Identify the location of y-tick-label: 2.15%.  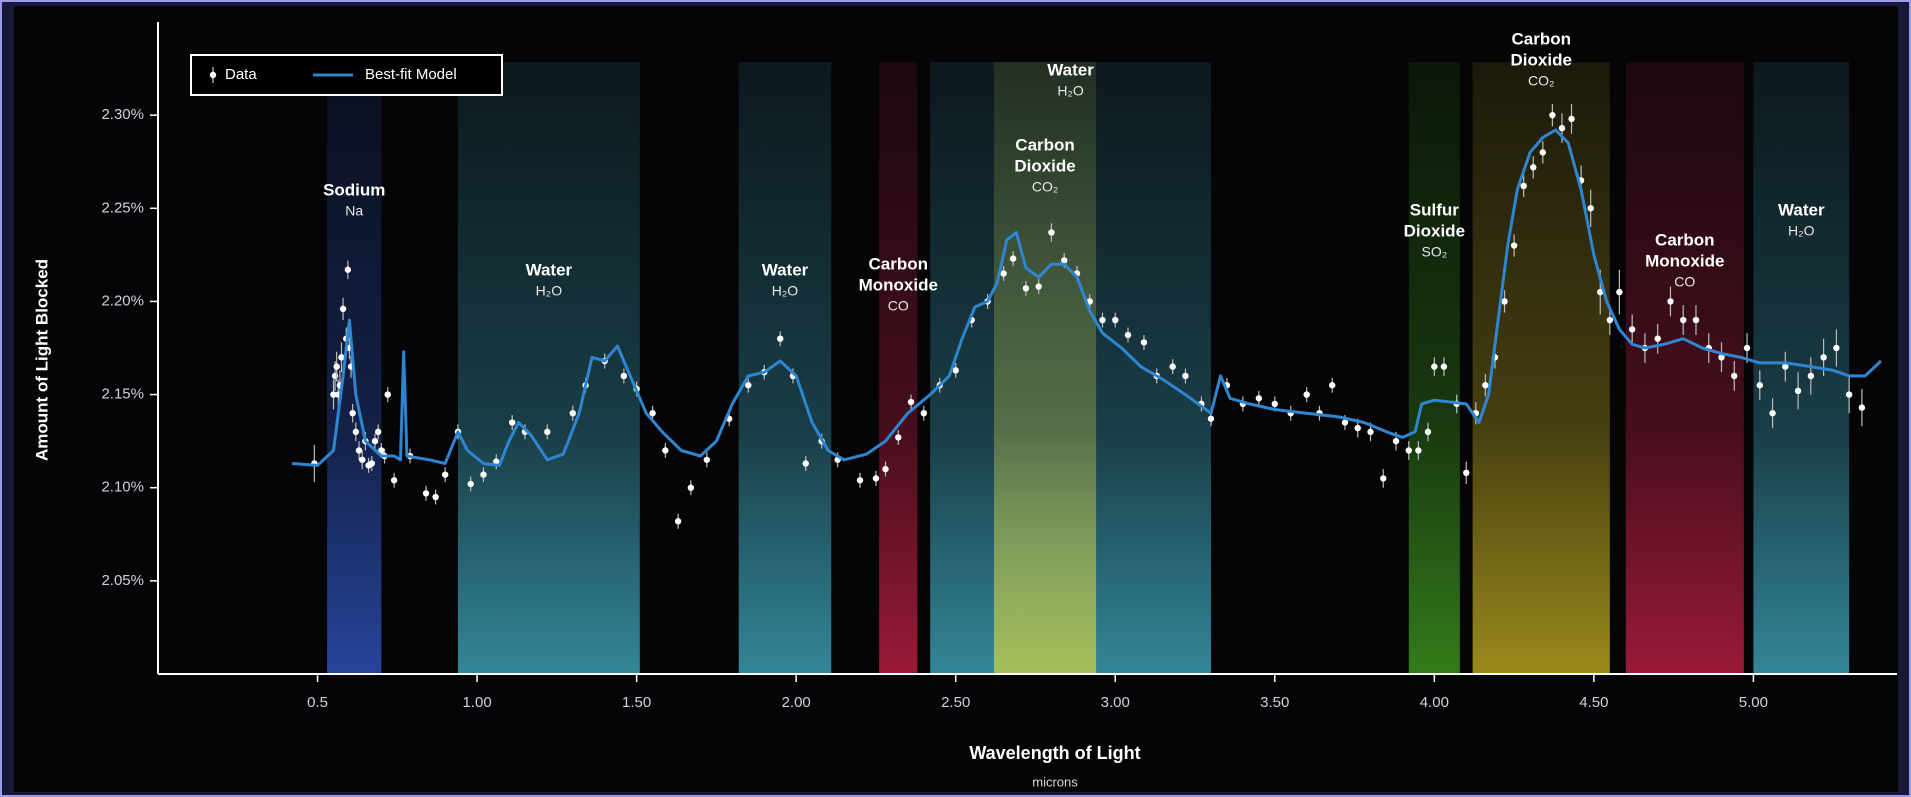
(122, 394).